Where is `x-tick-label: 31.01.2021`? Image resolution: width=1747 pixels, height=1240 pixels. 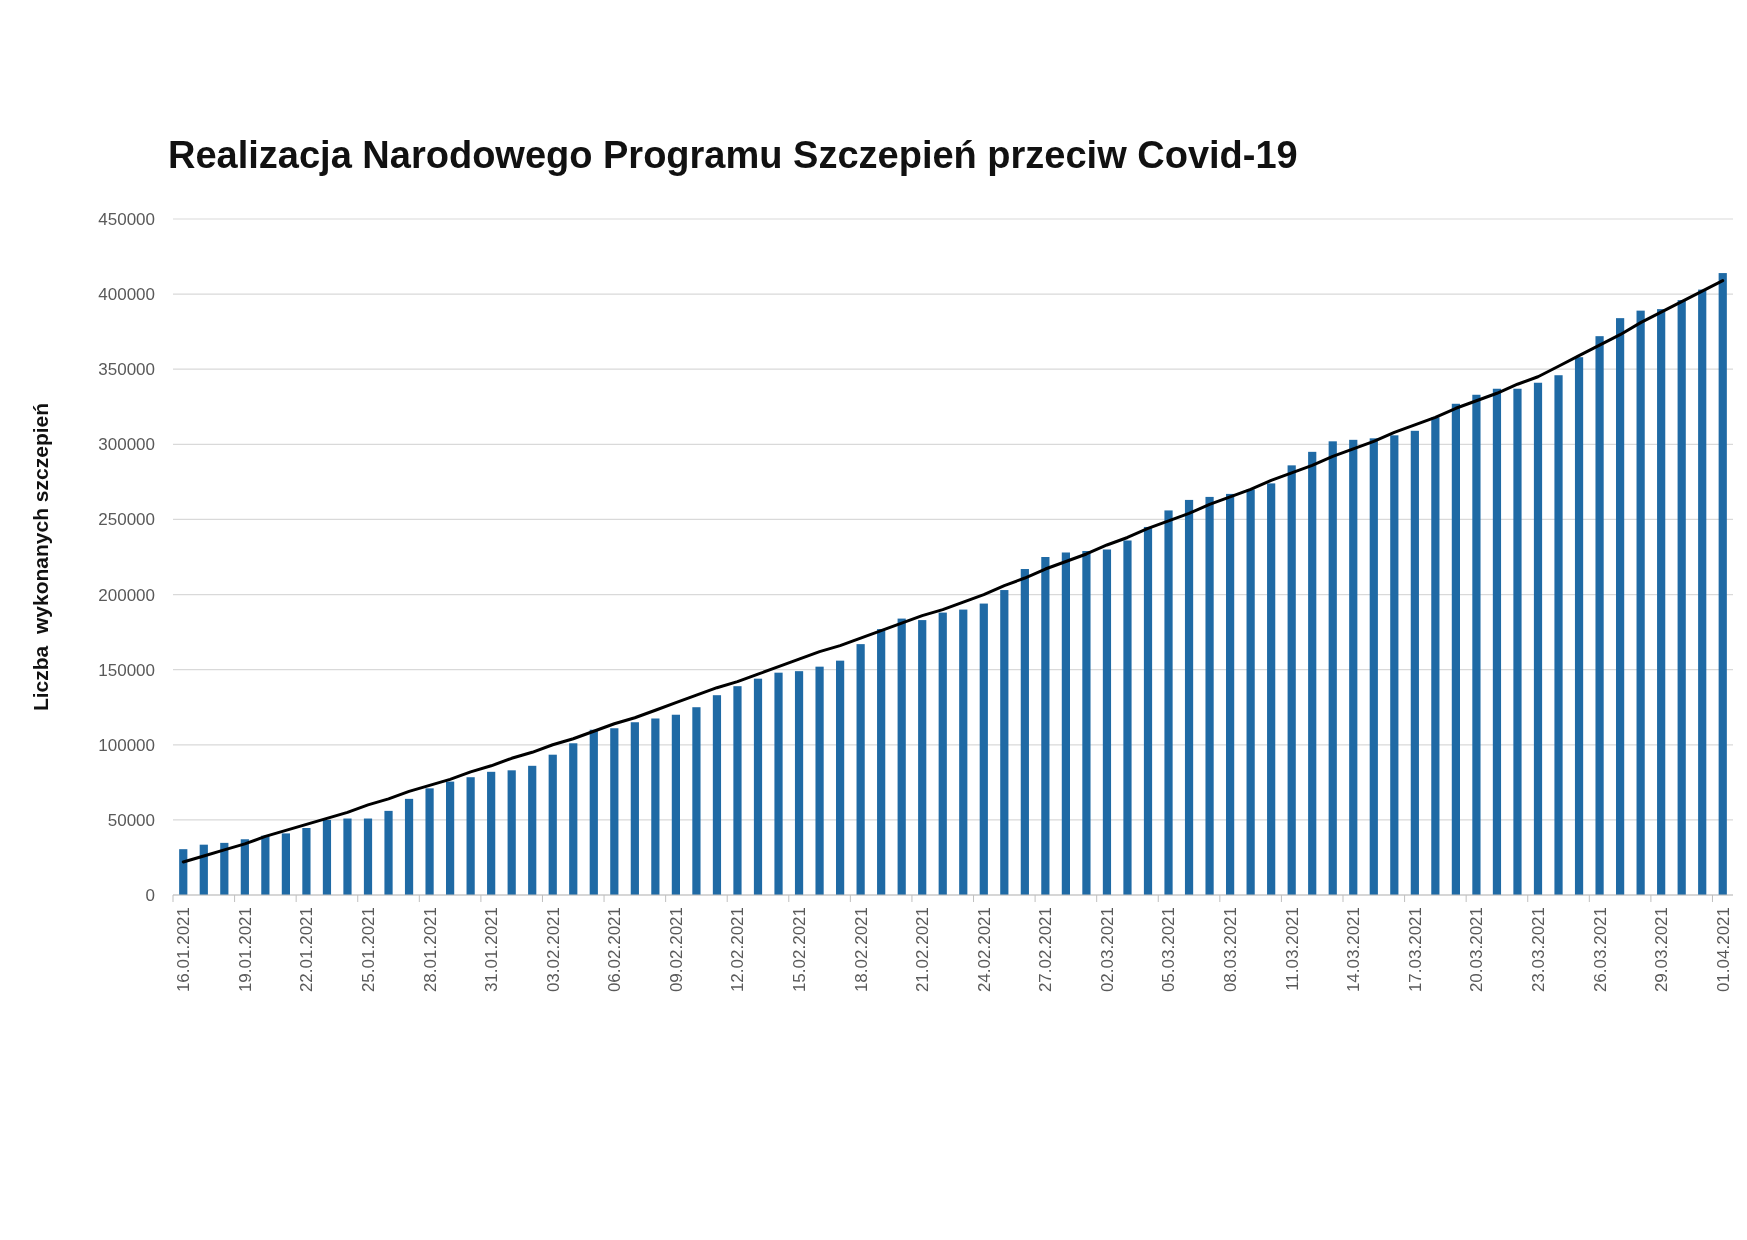 x-tick-label: 31.01.2021 is located at coordinates (492, 950).